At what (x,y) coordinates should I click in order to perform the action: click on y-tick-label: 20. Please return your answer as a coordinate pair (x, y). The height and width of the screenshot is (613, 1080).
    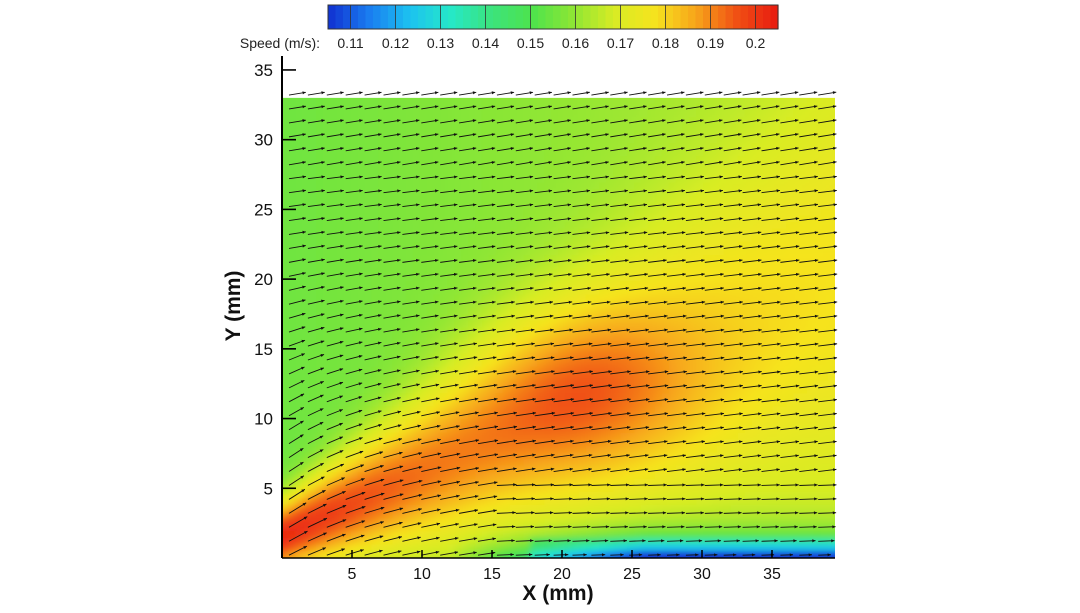
    Looking at the image, I should click on (263, 279).